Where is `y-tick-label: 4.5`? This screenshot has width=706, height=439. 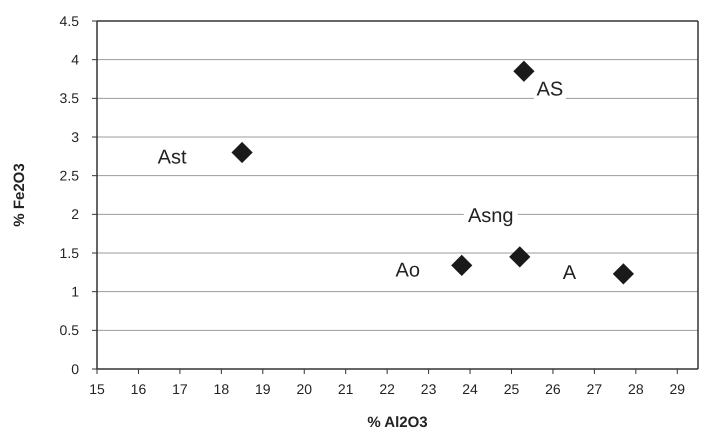 y-tick-label: 4.5 is located at coordinates (70, 20).